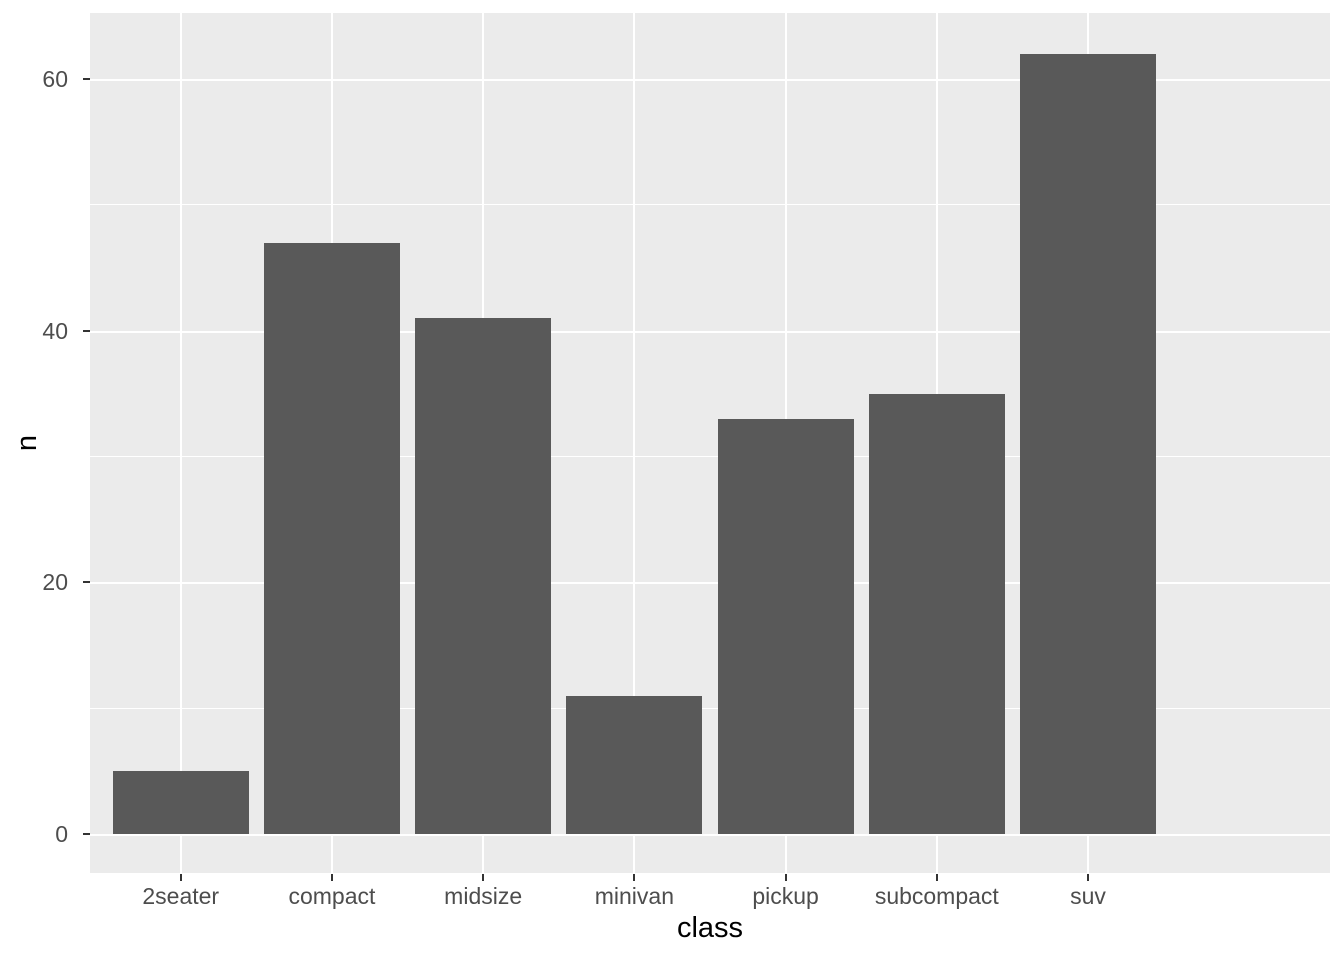  What do you see at coordinates (181, 896) in the screenshot?
I see `x-tick-label: 2seater` at bounding box center [181, 896].